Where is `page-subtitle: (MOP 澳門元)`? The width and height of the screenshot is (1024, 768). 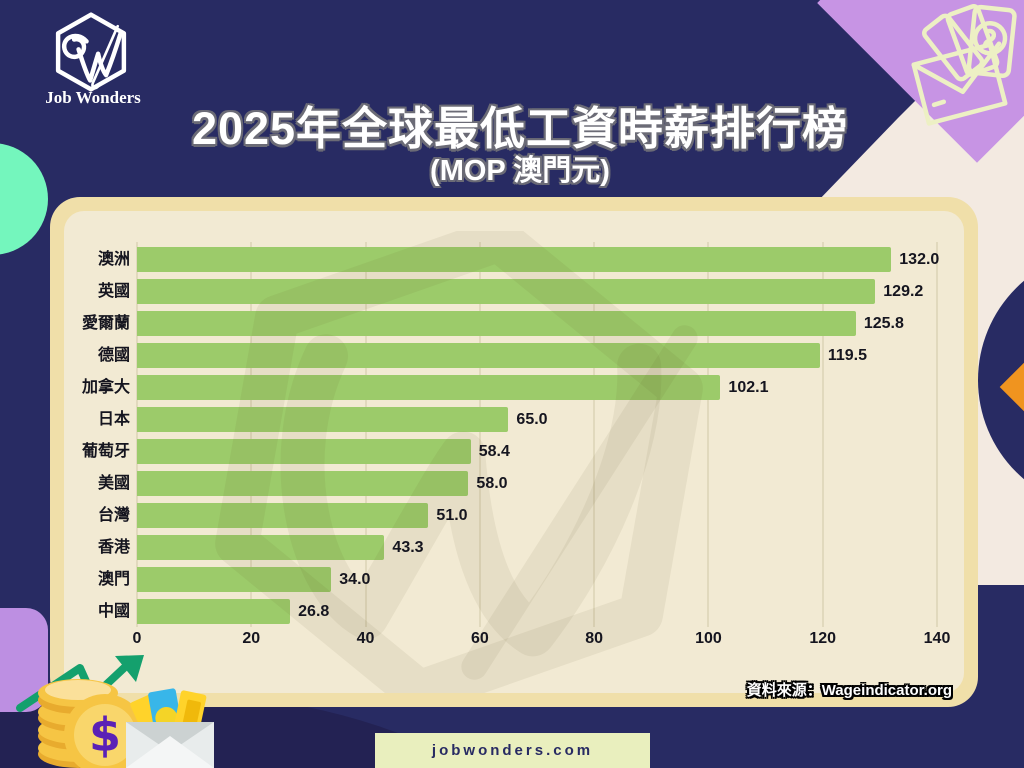
page-subtitle: (MOP 澳門元) is located at coordinates (520, 171).